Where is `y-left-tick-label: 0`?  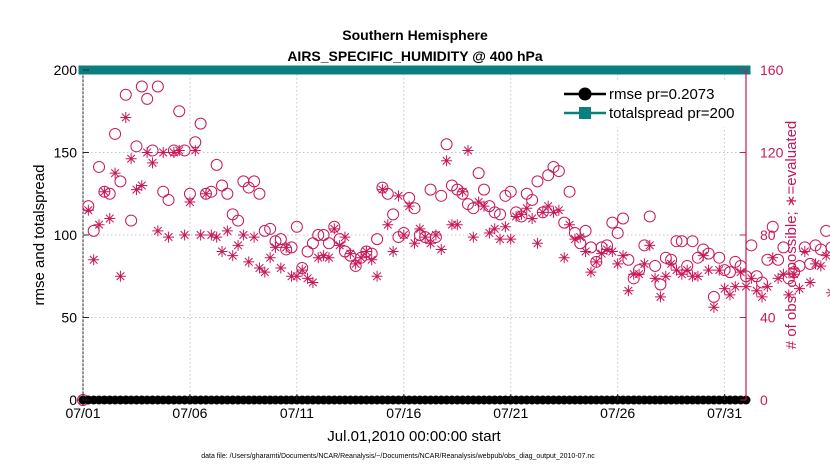 y-left-tick-label: 0 is located at coordinates (73, 400).